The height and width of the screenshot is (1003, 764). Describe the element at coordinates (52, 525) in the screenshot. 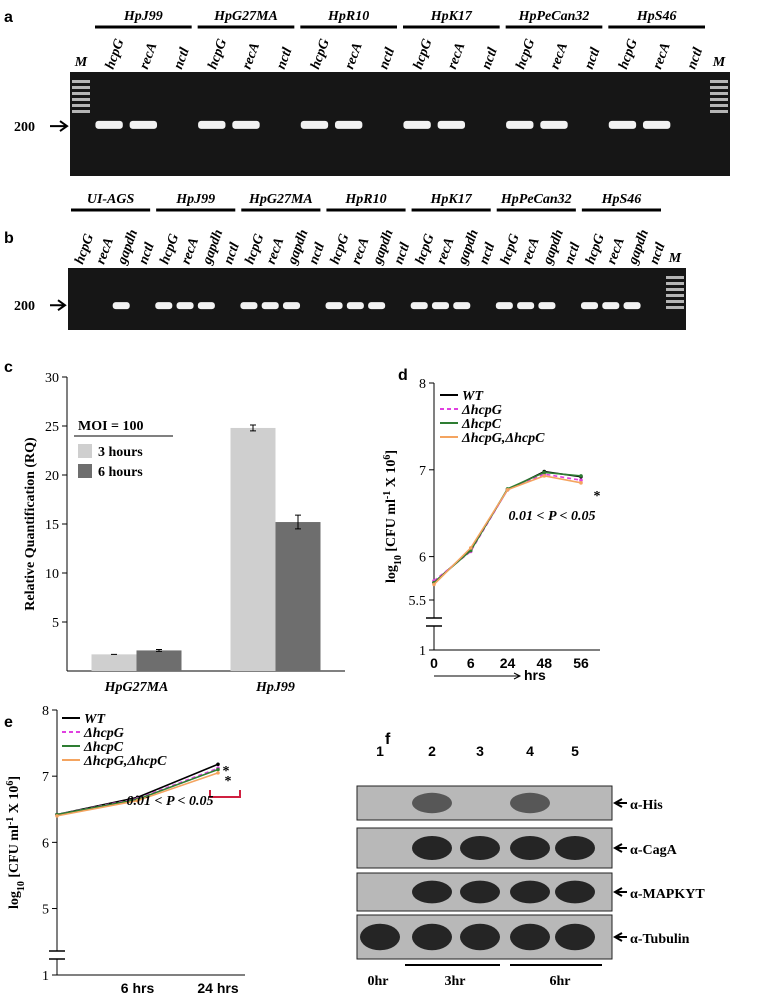

I see `y-tick-label: 15` at that location.